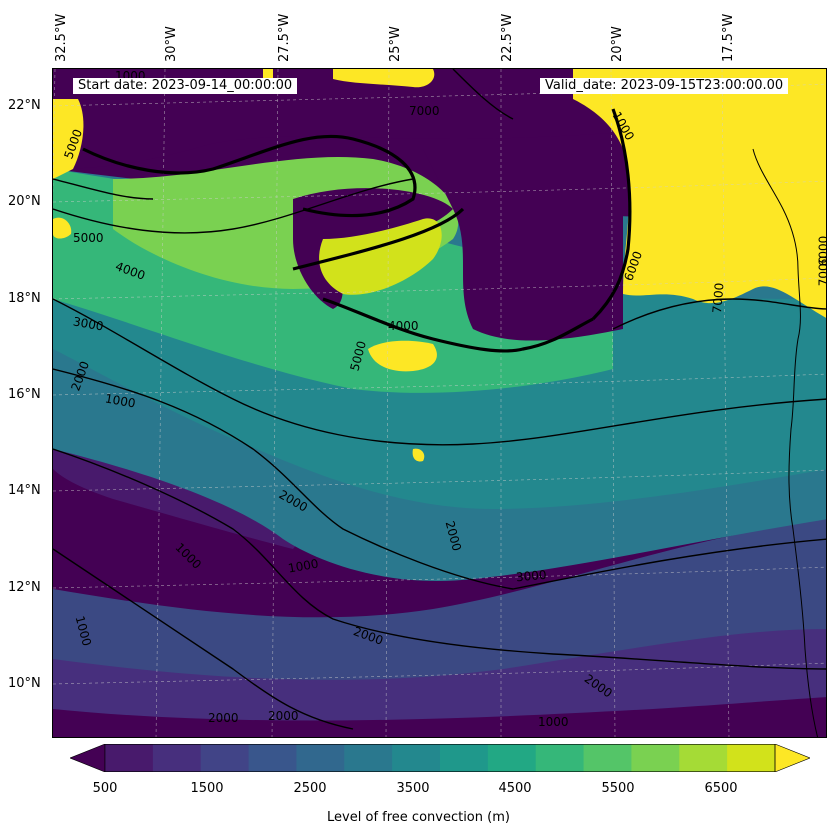  Describe the element at coordinates (284, 37) in the screenshot. I see `lon-label: 27.5°W` at that location.